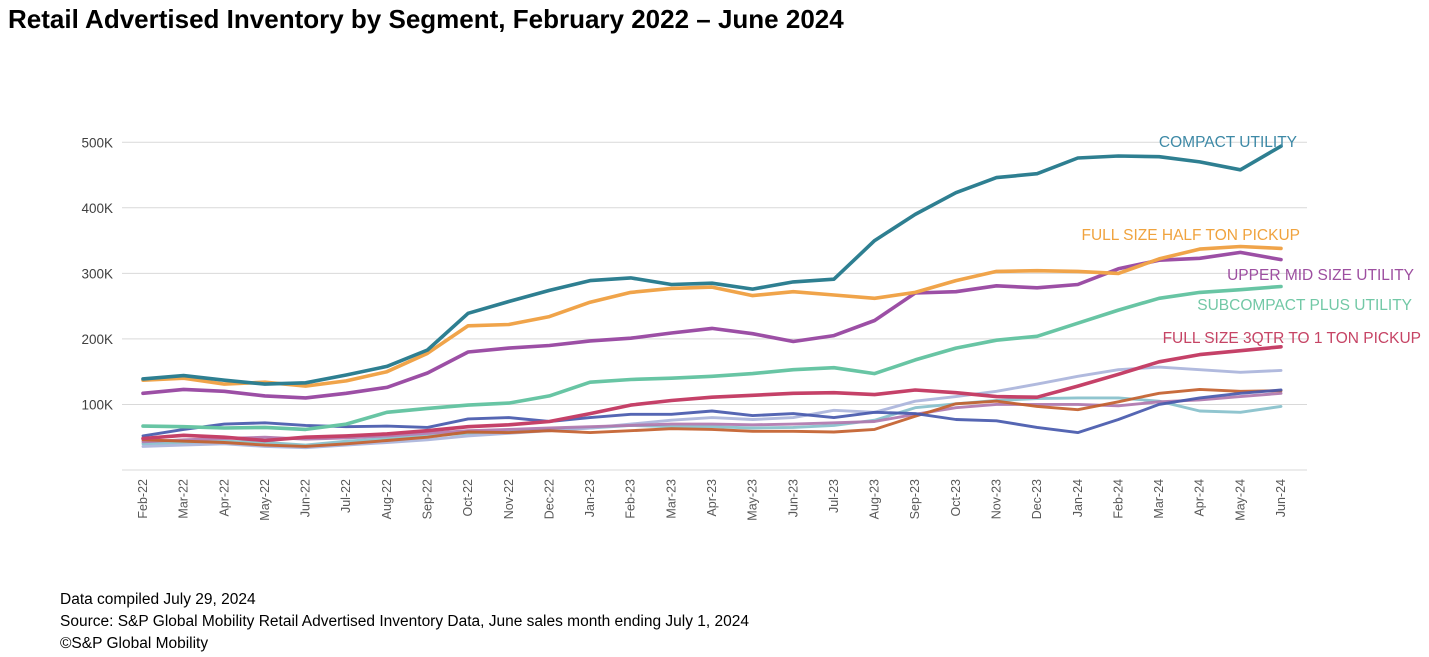 The width and height of the screenshot is (1429, 657). Describe the element at coordinates (671, 499) in the screenshot. I see `x-axis-tick-label: Mar-23` at that location.